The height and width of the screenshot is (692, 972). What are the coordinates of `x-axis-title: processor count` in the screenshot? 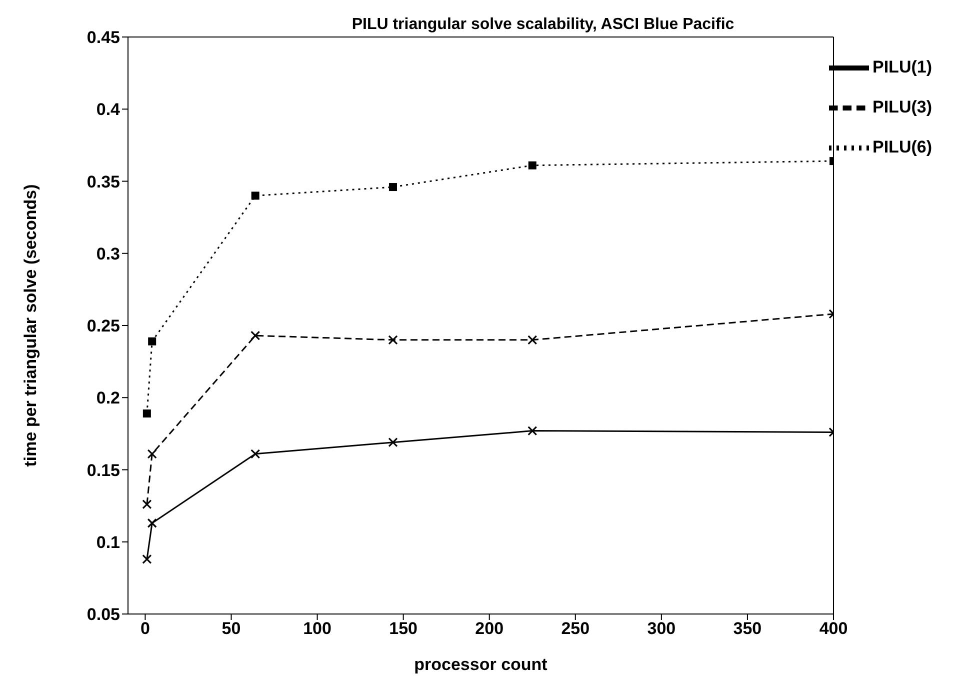 It's located at (481, 664).